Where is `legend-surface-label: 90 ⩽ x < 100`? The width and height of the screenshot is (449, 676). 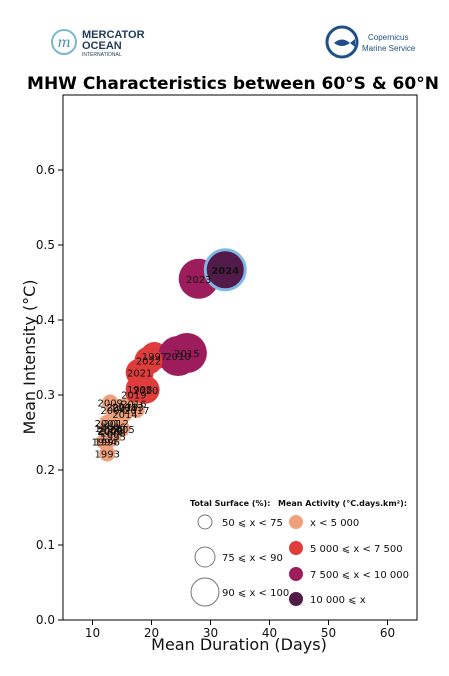
legend-surface-label: 90 ⩽ x < 100 is located at coordinates (255, 593).